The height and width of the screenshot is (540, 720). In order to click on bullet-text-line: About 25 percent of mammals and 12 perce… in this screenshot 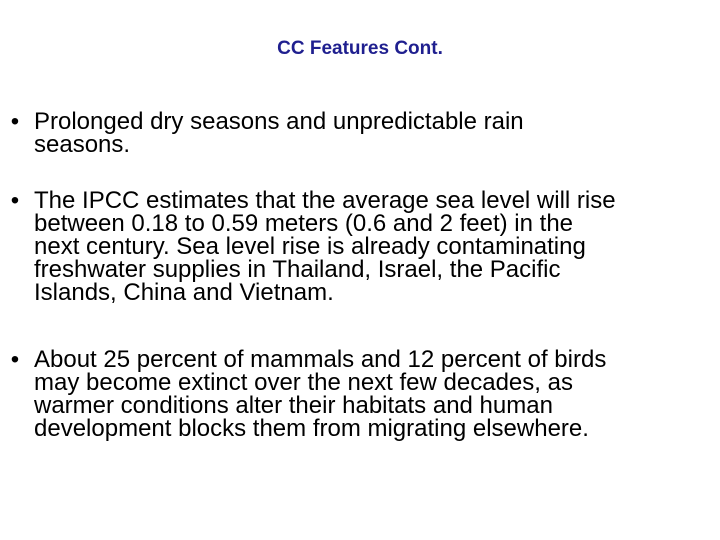, I will do `click(320, 359)`.